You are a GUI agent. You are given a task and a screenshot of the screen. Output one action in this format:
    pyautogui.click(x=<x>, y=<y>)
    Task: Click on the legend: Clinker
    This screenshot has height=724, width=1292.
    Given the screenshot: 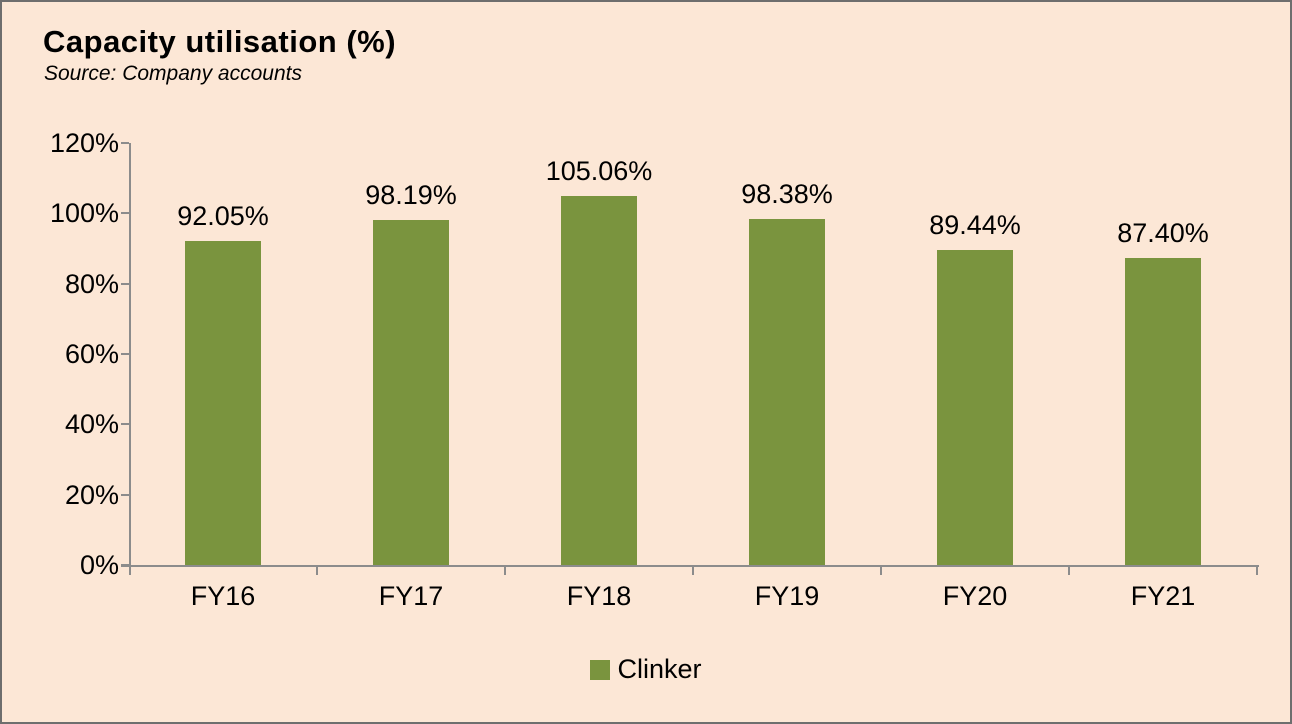 What is the action you would take?
    pyautogui.click(x=646, y=669)
    